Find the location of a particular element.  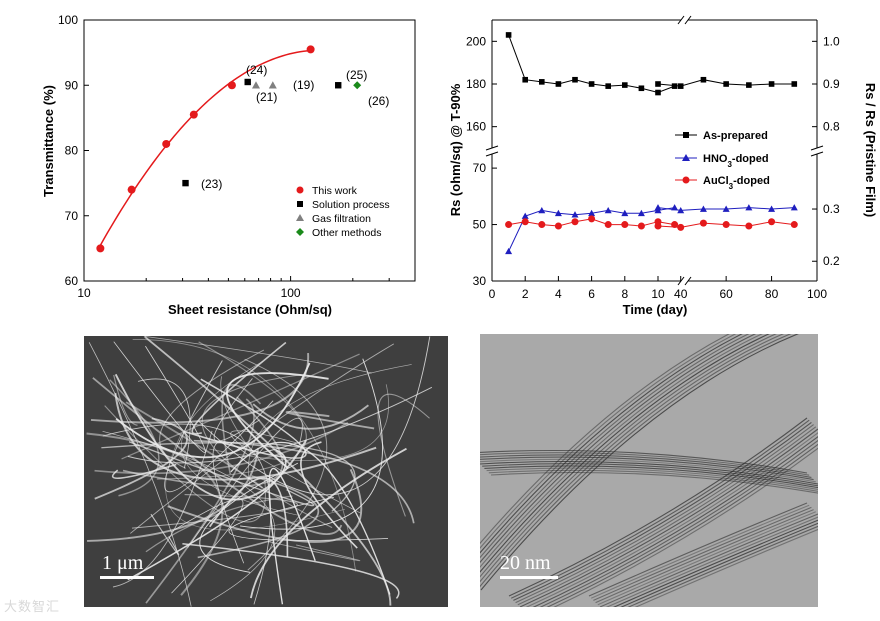

legend-marker-this-work is located at coordinates (300, 190).